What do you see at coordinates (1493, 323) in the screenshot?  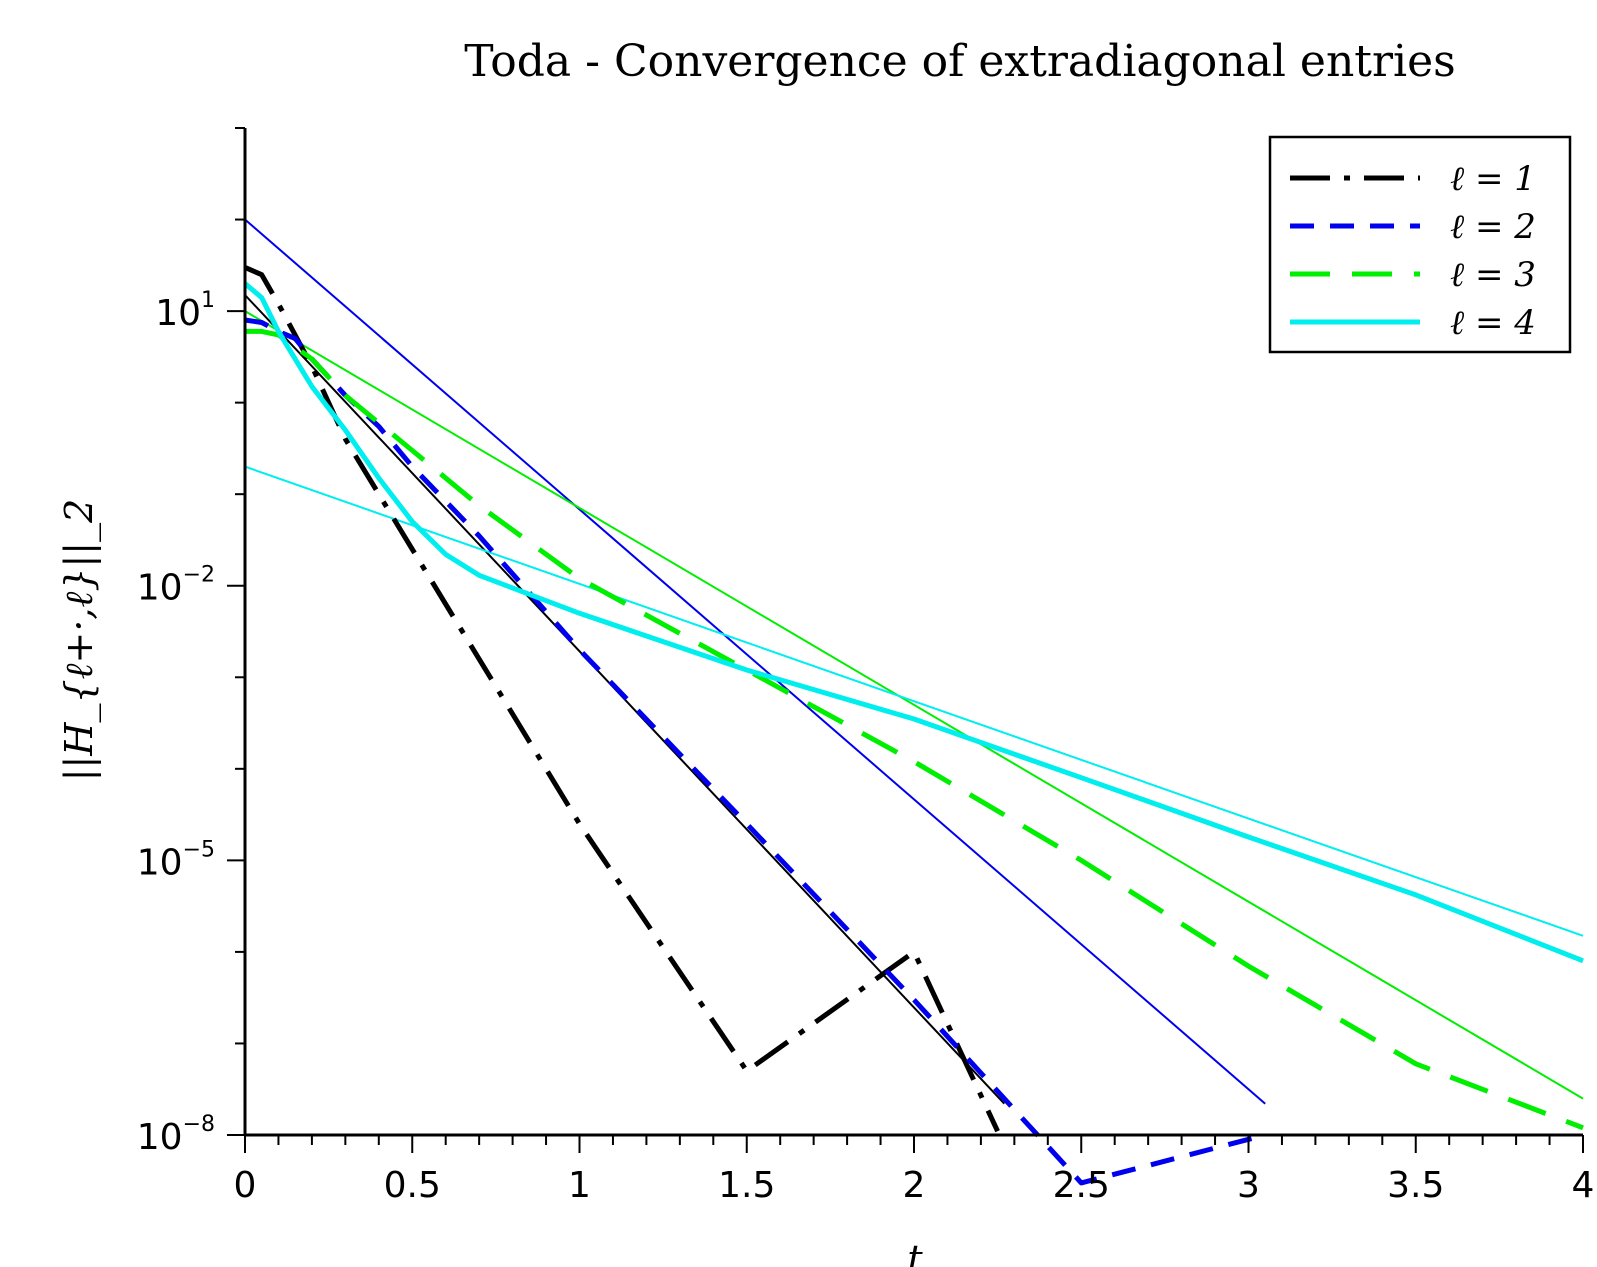 I see `legend-label: ℓ = 4` at bounding box center [1493, 323].